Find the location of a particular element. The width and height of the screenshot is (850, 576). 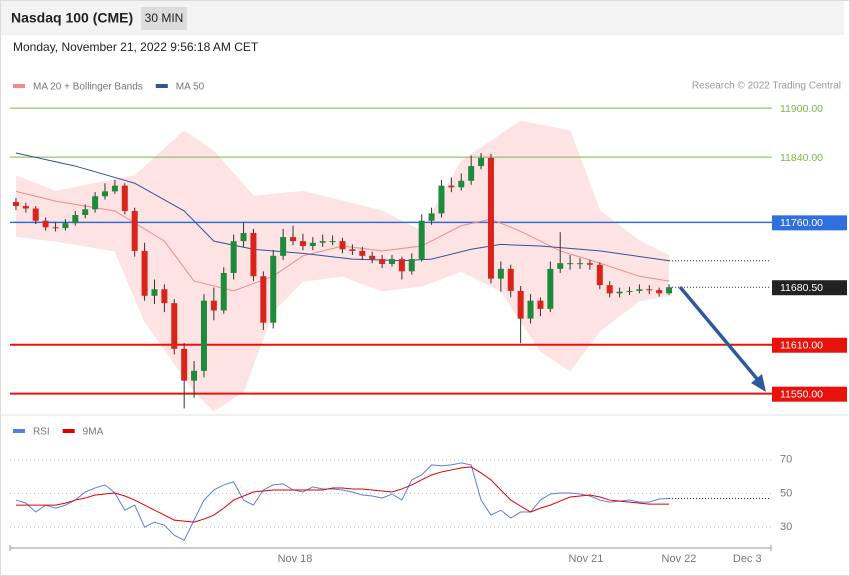

level-label: 11680.50 is located at coordinates (801, 288).